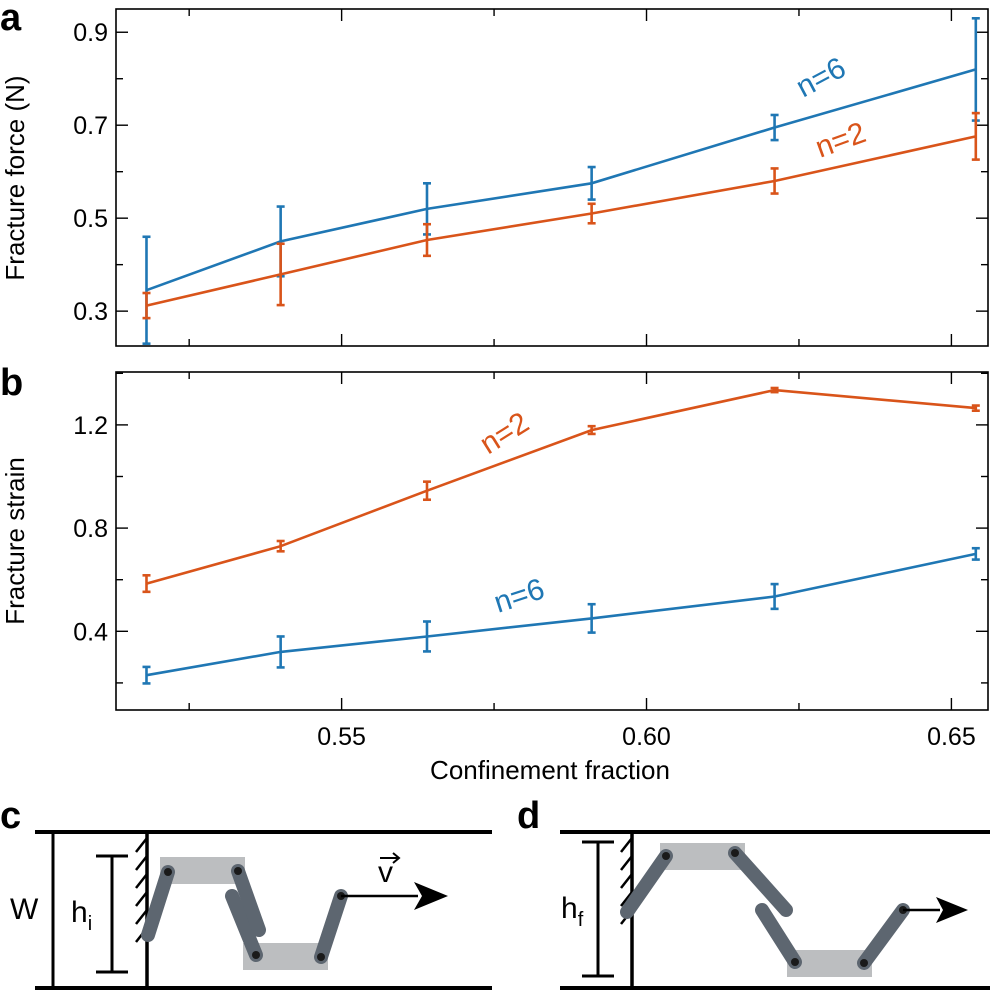  I want to click on x-tick-label: 0.60, so click(646, 737).